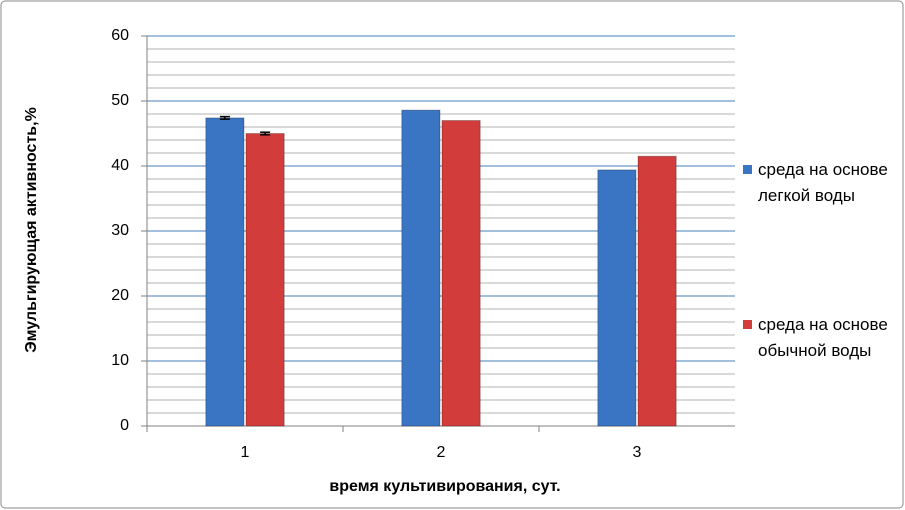  What do you see at coordinates (120, 295) in the screenshot?
I see `y-tick-label: 20` at bounding box center [120, 295].